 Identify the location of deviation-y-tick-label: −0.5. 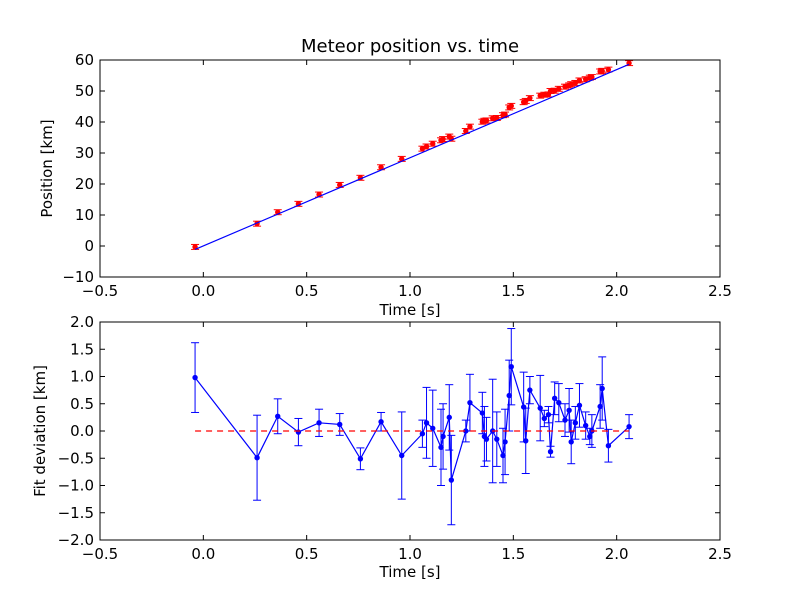
(76, 458).